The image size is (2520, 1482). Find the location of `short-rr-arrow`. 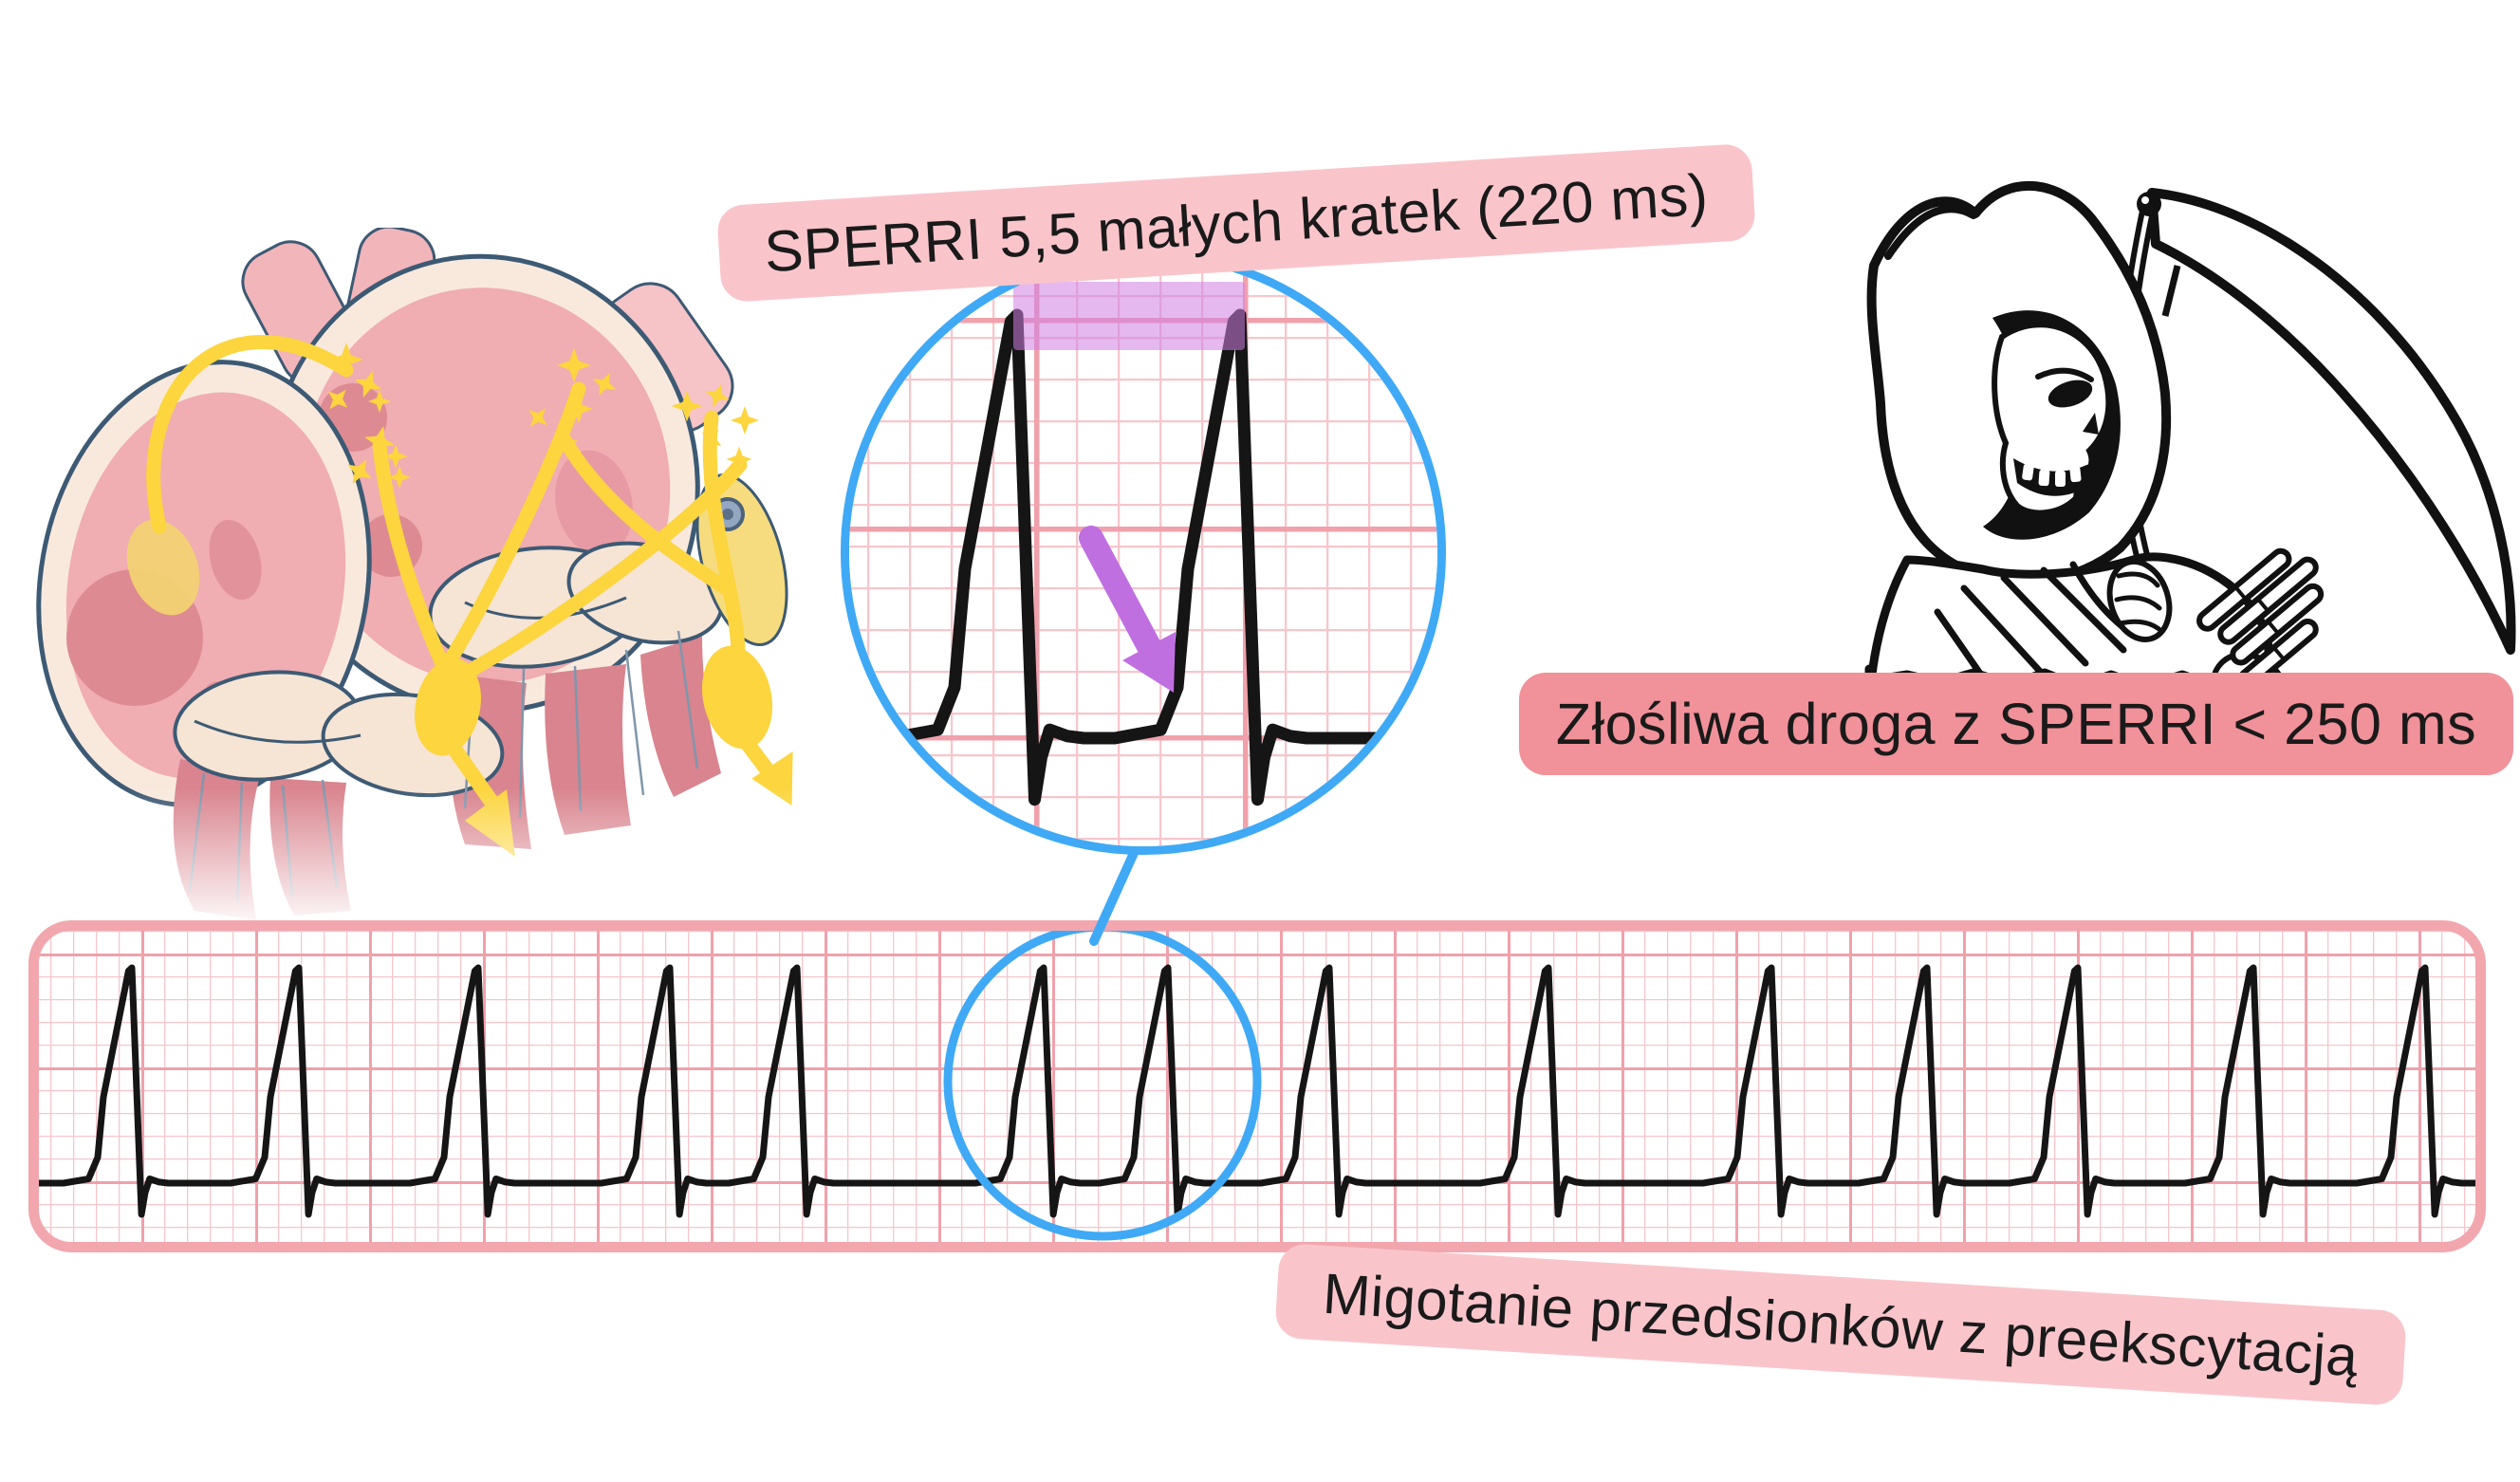

short-rr-arrow is located at coordinates (1127, 609).